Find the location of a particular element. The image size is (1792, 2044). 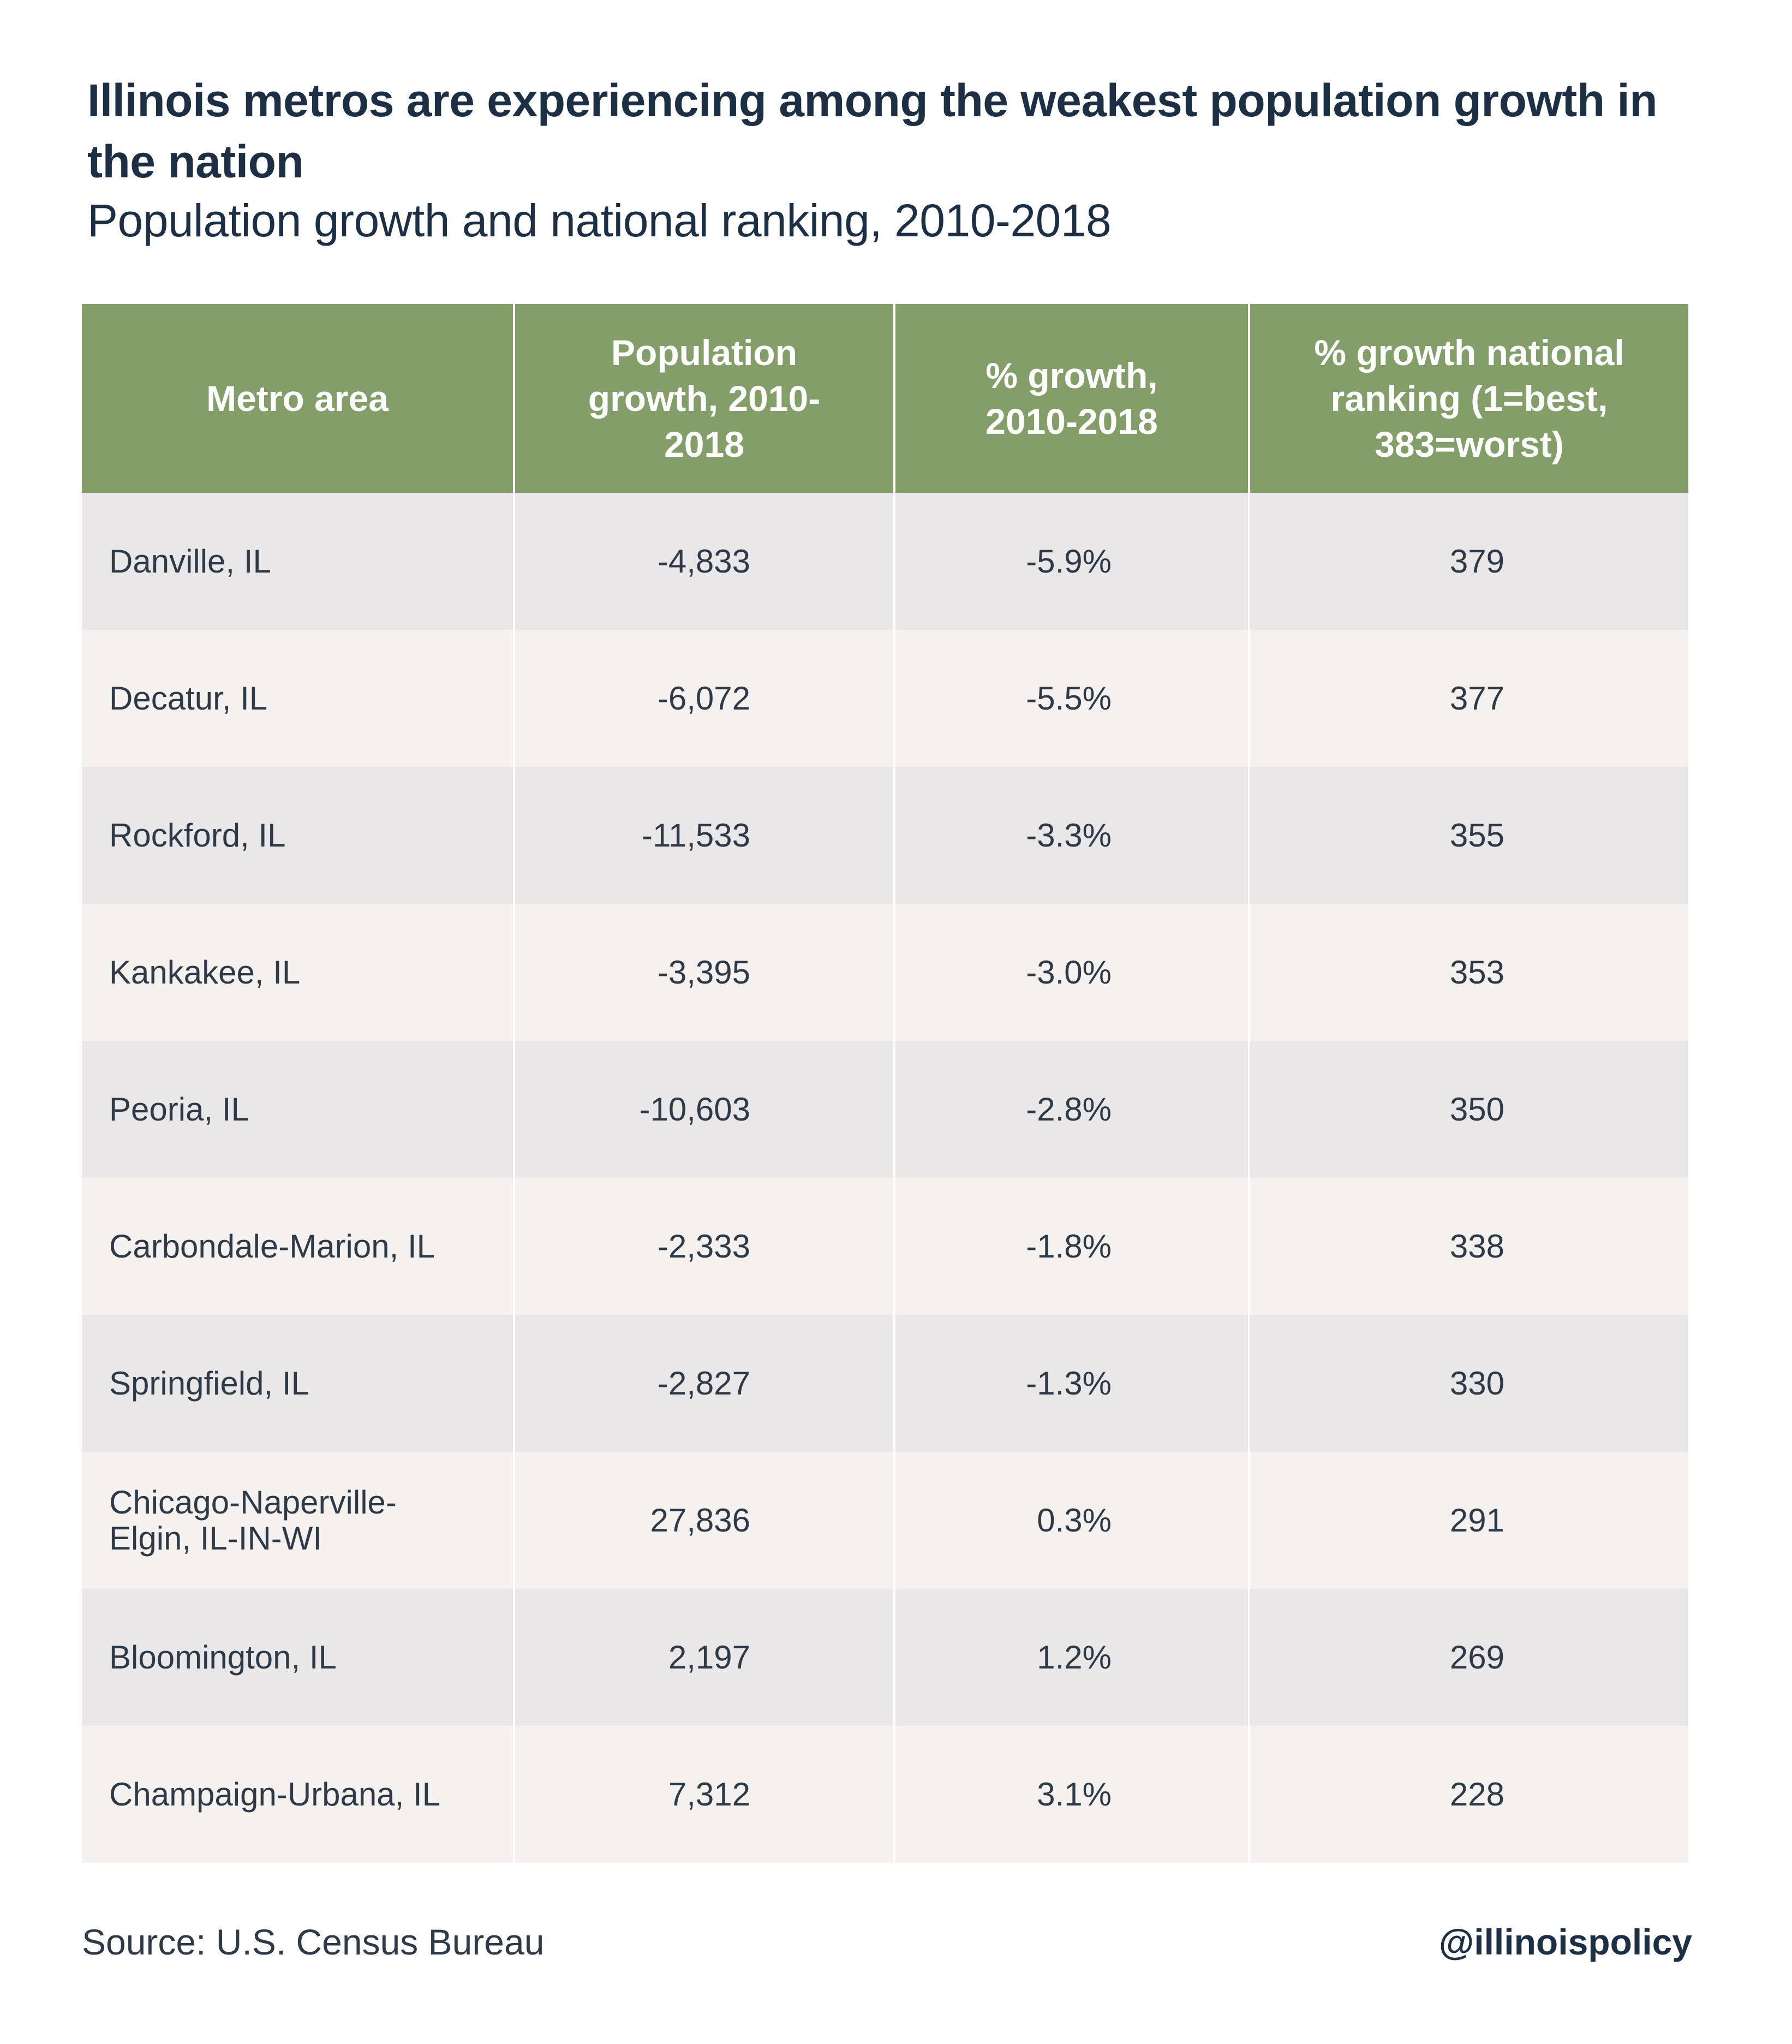

table-row: Carbondale-Marion, IL -2,333 -1.8% 338 is located at coordinates (885, 1247).